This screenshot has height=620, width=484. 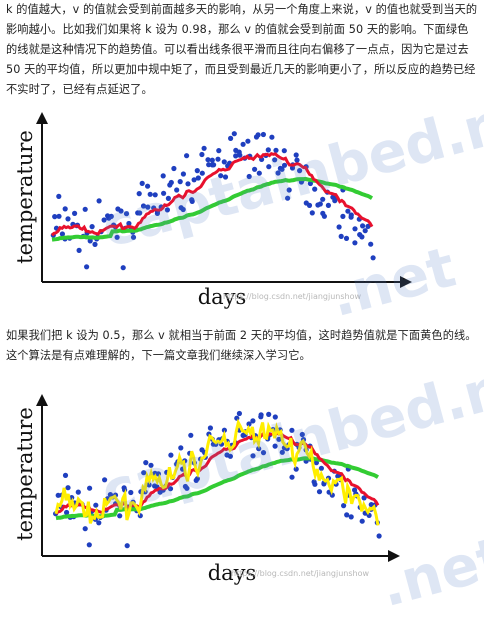 I want to click on x-axis-arrow, so click(x=394, y=556).